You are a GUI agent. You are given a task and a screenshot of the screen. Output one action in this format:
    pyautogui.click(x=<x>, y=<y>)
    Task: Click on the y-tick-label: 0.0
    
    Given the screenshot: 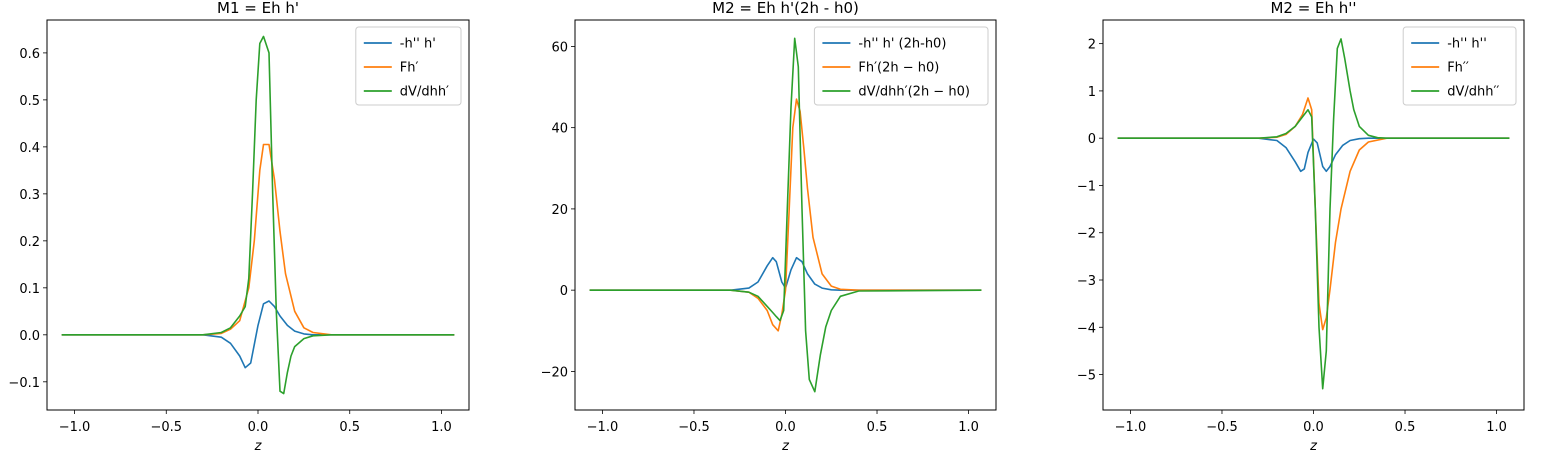 What is the action you would take?
    pyautogui.click(x=29, y=336)
    